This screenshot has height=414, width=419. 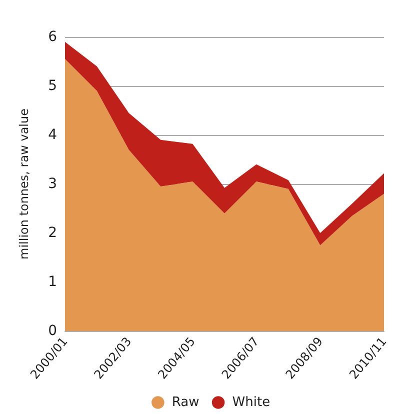 I want to click on y-tick-label: 3, so click(x=52, y=184).